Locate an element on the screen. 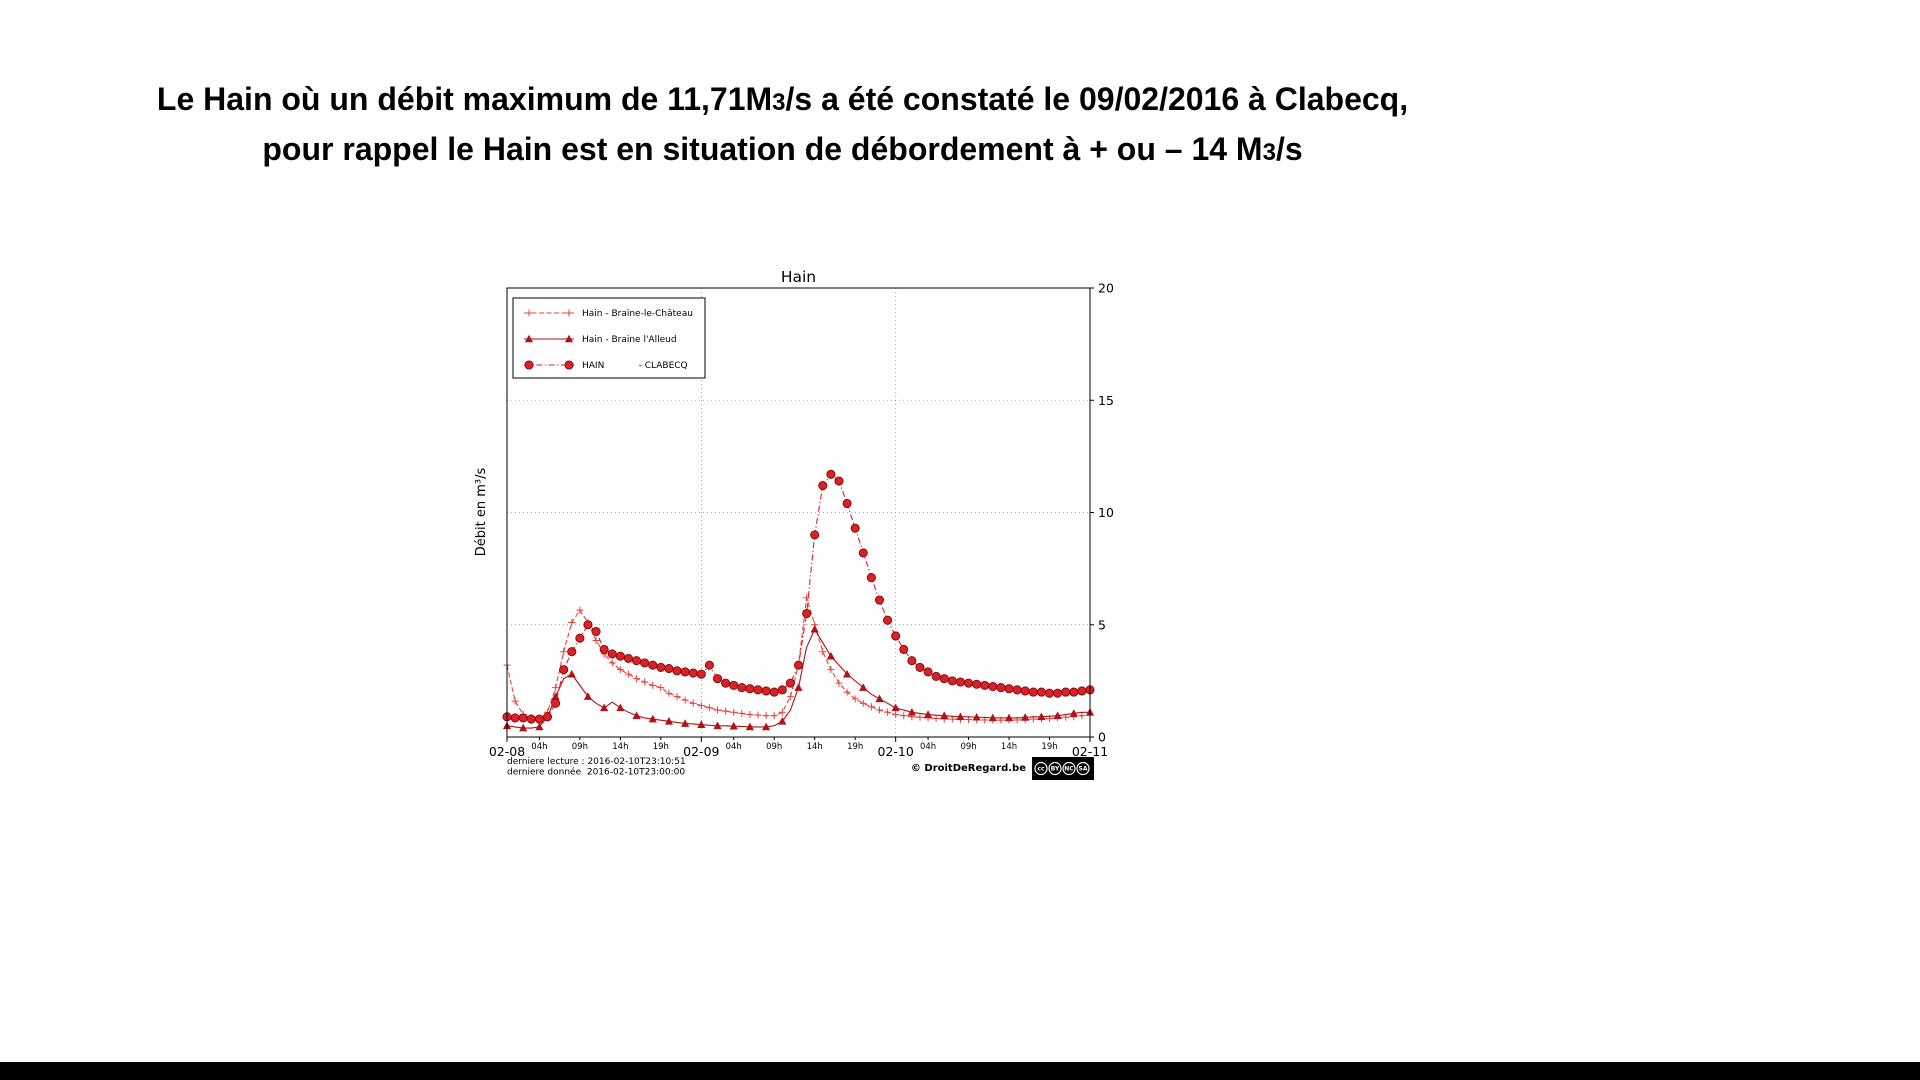 This screenshot has width=1920, height=1080. footer-last-data: derniere donnée 2016-02-10T23:00:00 is located at coordinates (596, 772).